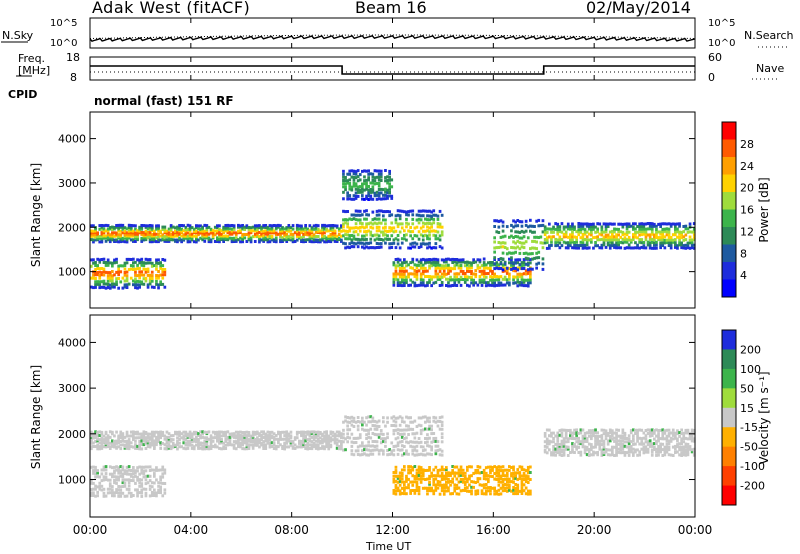 The image size is (800, 554). What do you see at coordinates (72, 227) in the screenshot?
I see `power-ytick-label: 2000` at bounding box center [72, 227].